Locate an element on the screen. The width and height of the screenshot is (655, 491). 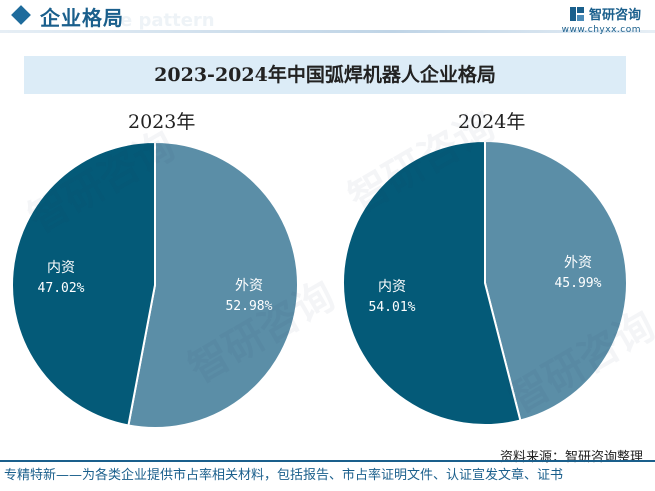
pie-value-0-0: 52.98% is located at coordinates (248, 306).